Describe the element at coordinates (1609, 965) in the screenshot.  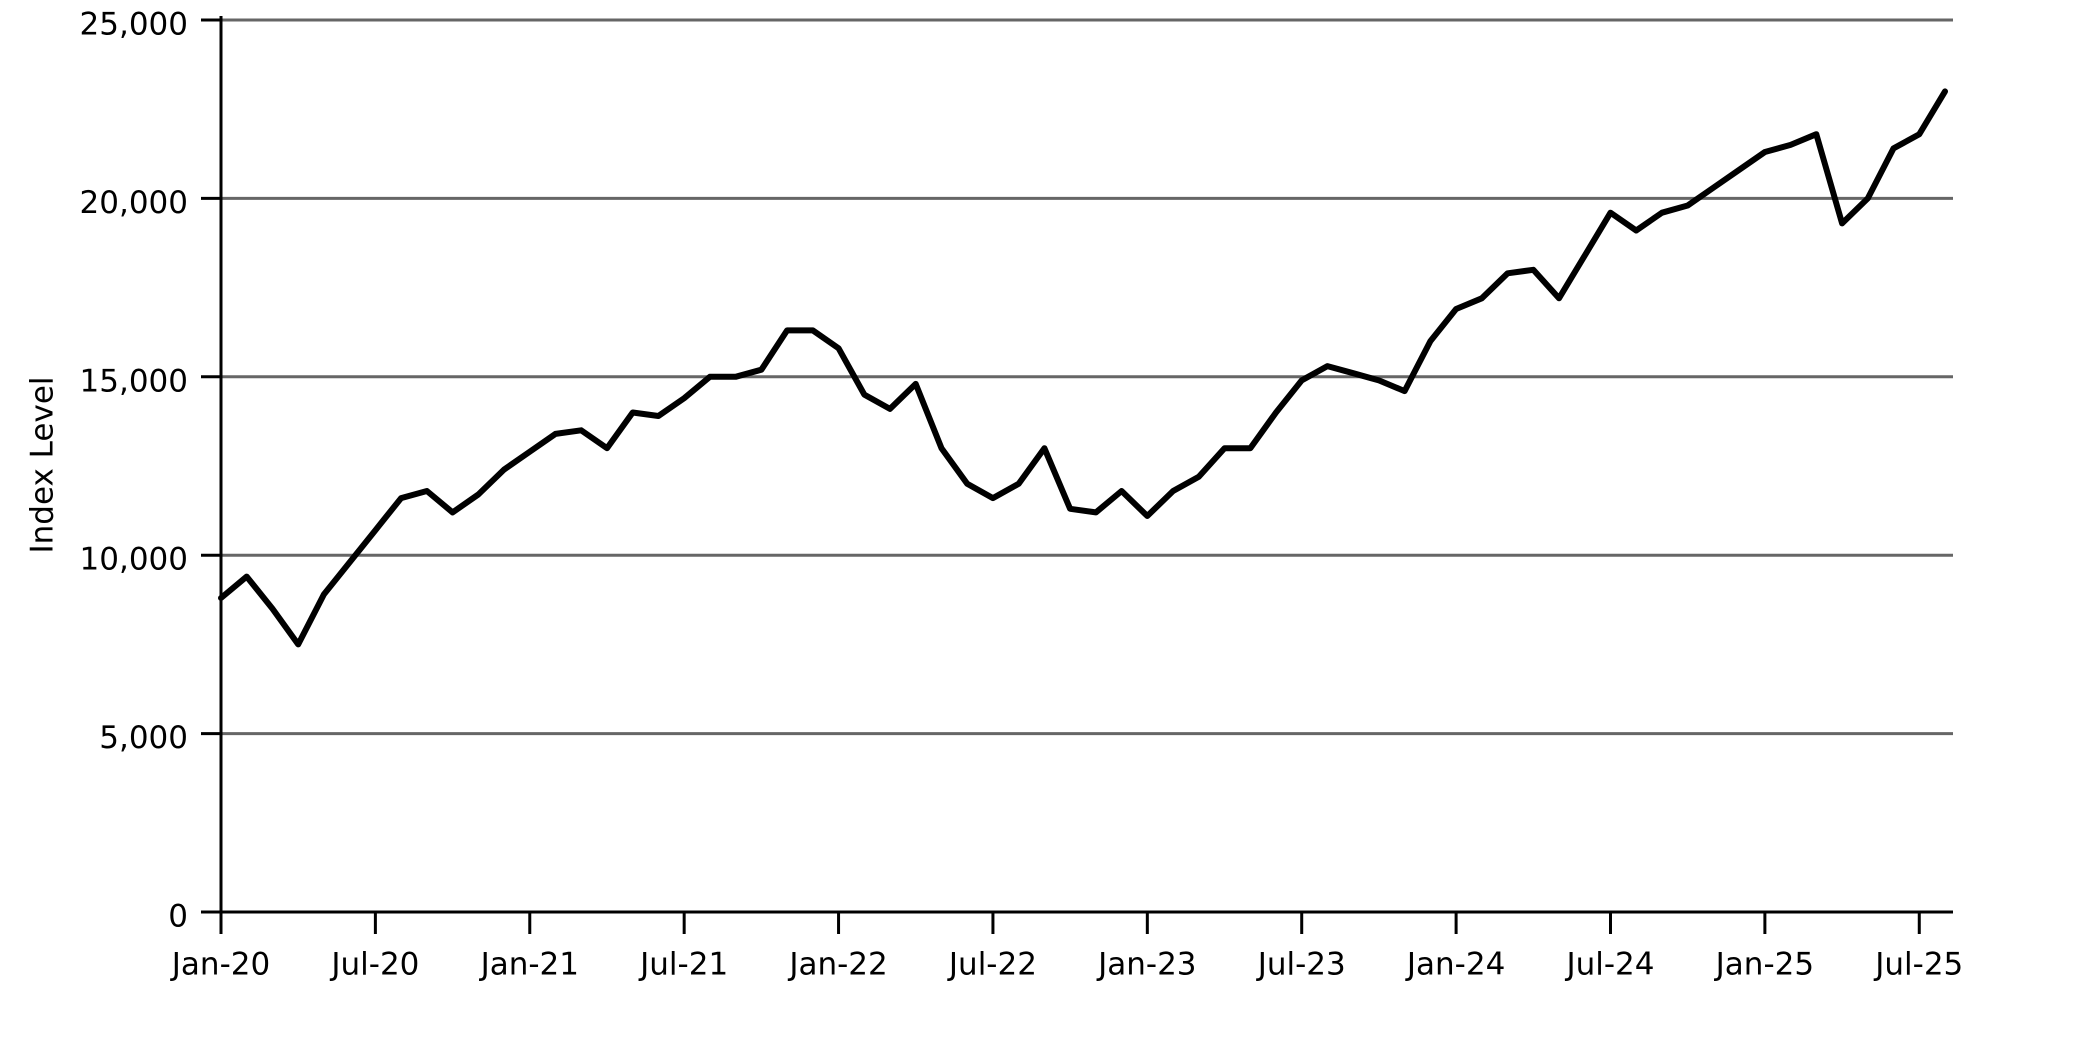
I see `x-tick-label: Jul-24` at that location.